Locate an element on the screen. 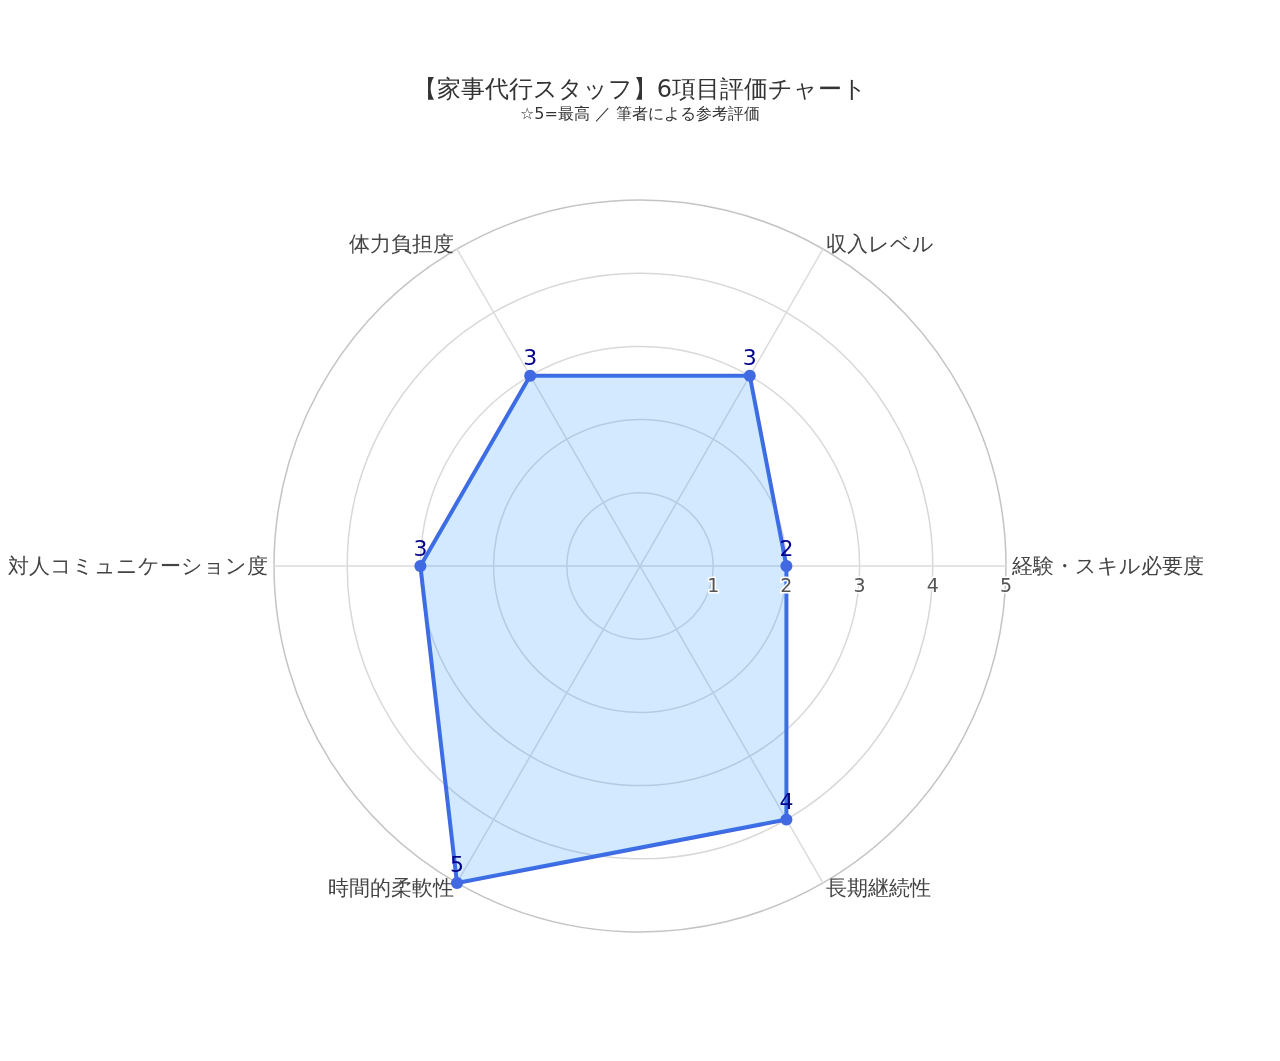 The height and width of the screenshot is (1061, 1280). chart-title: 【家事代行スタッフ】6項目評価チャート is located at coordinates (640, 89).